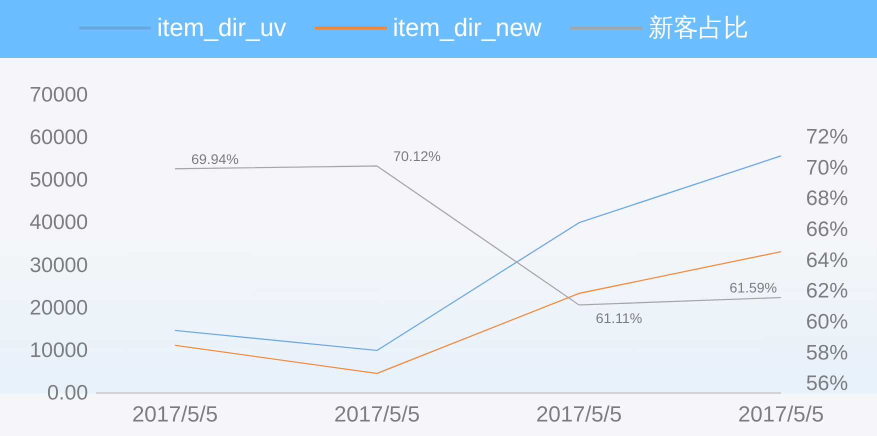  Describe the element at coordinates (827, 322) in the screenshot. I see `y2-tick-label: 60%` at that location.